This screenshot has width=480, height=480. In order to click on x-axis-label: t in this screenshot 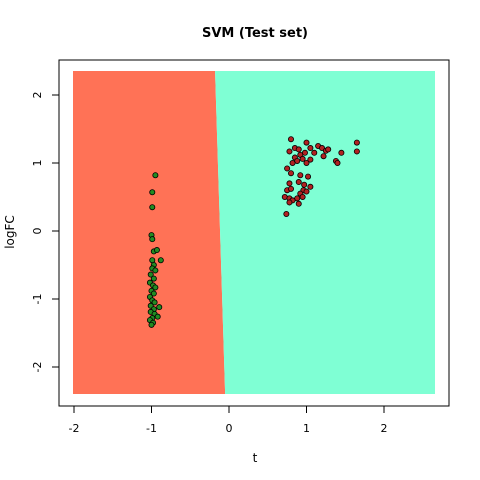, I will do `click(255, 458)`.